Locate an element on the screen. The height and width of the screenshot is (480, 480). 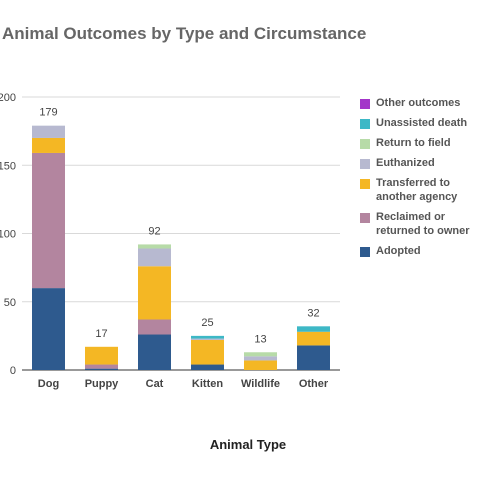
legend-item: Transferred to another agency is located at coordinates (420, 190).